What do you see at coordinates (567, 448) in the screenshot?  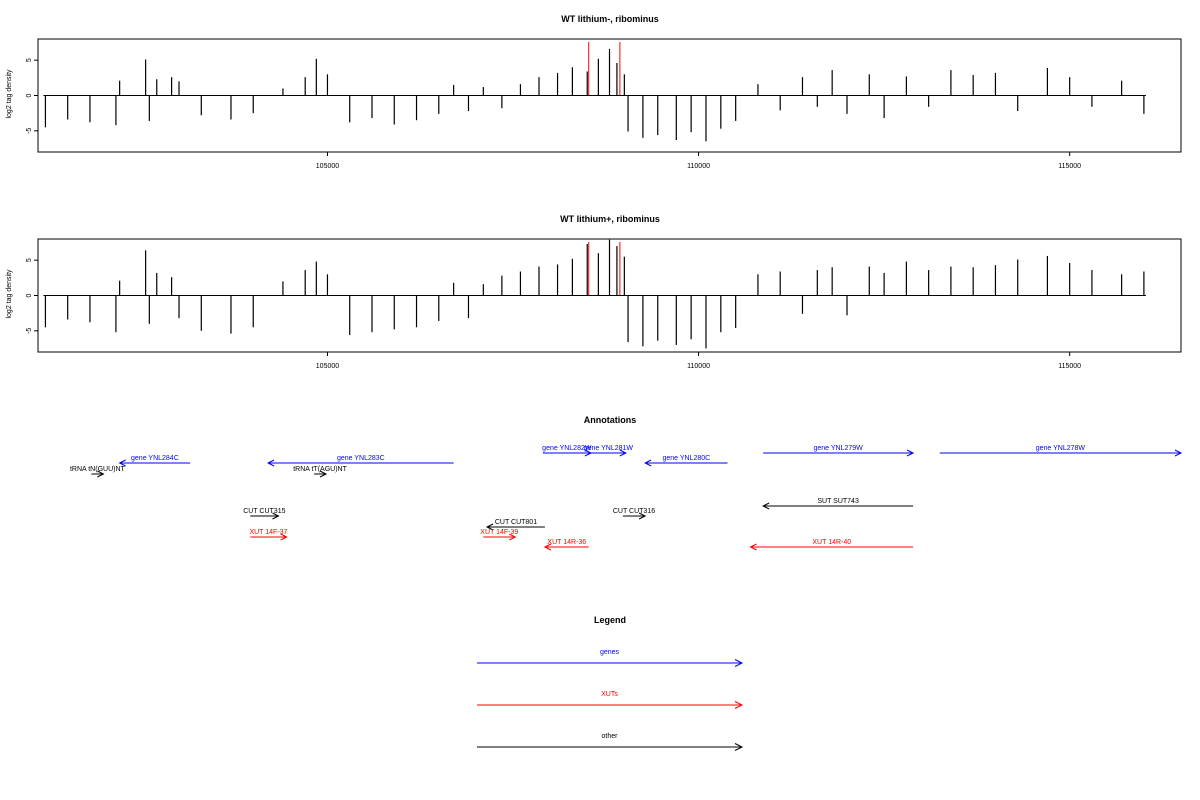 I see `feature-label: gene YNL282W` at bounding box center [567, 448].